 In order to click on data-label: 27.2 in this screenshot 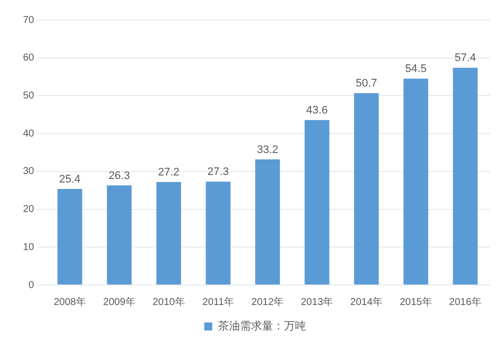, I will do `click(169, 172)`.